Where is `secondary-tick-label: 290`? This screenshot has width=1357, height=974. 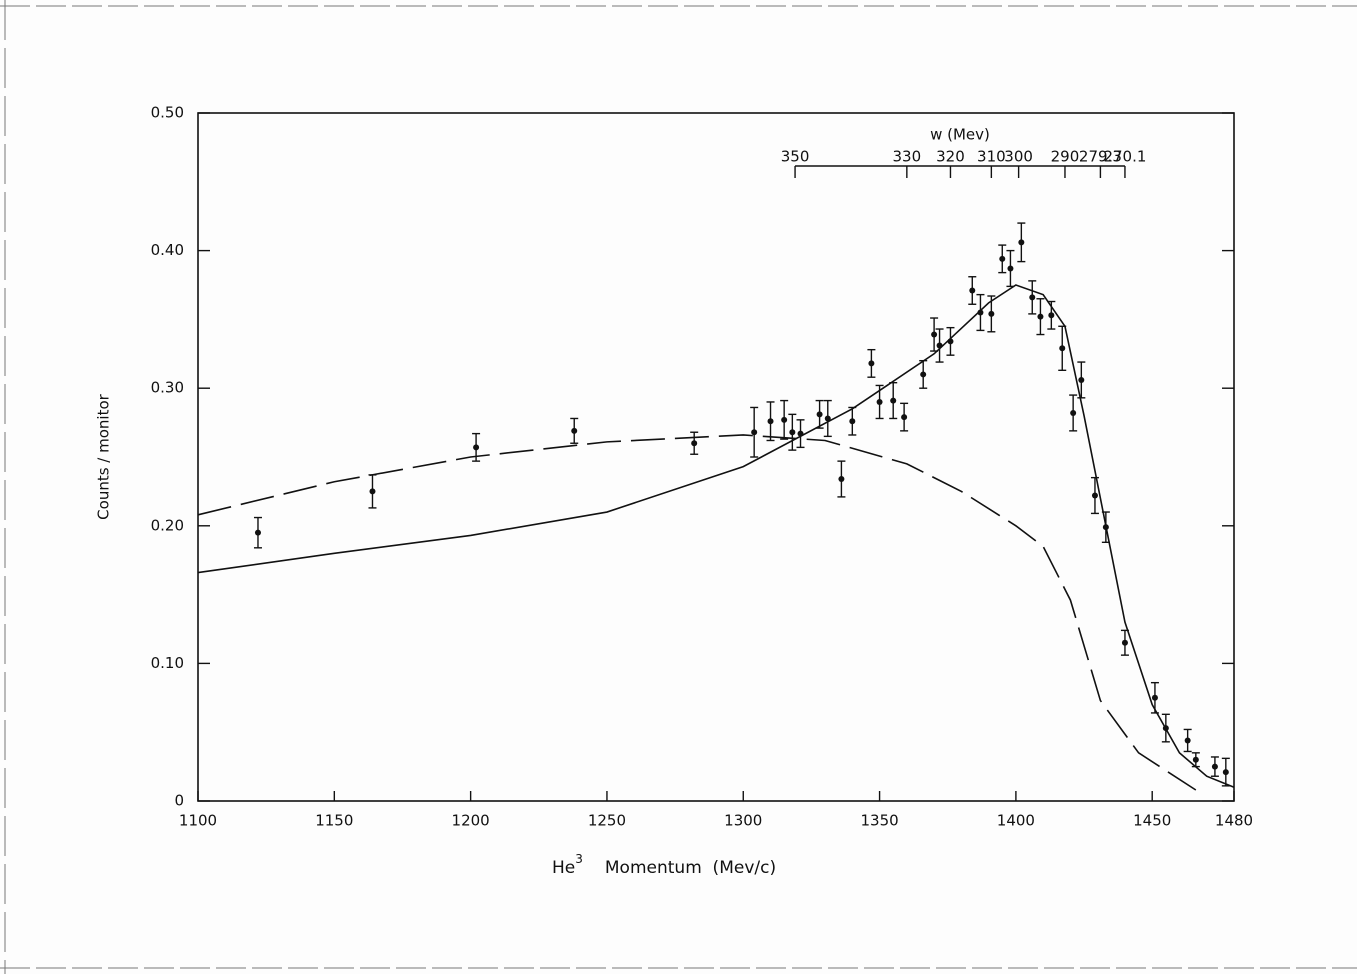 secondary-tick-label: 290 is located at coordinates (1065, 157).